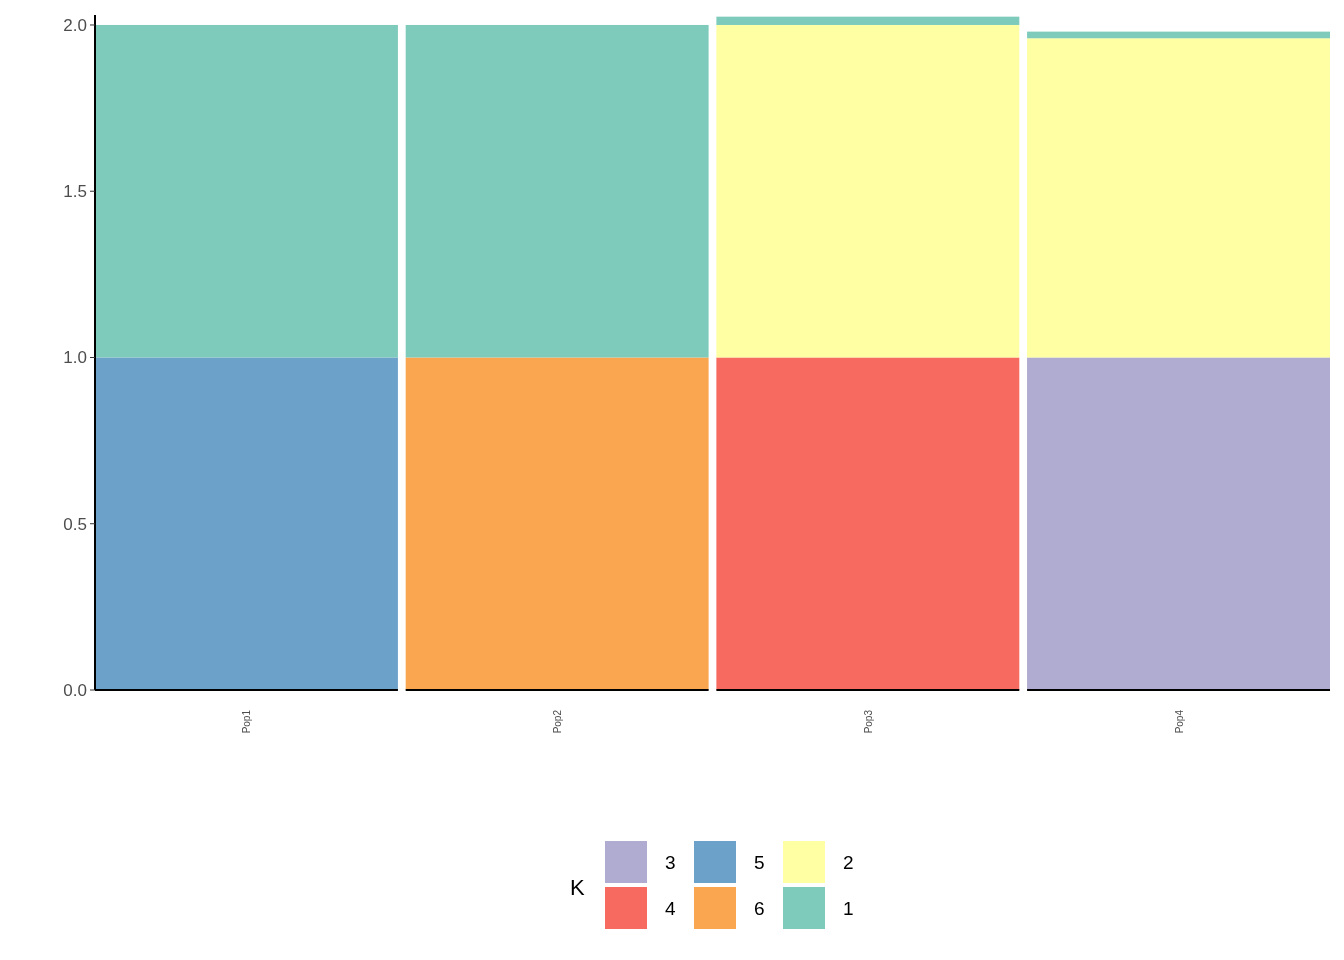  What do you see at coordinates (1179, 721) in the screenshot?
I see `x-tick-label: Pop4` at bounding box center [1179, 721].